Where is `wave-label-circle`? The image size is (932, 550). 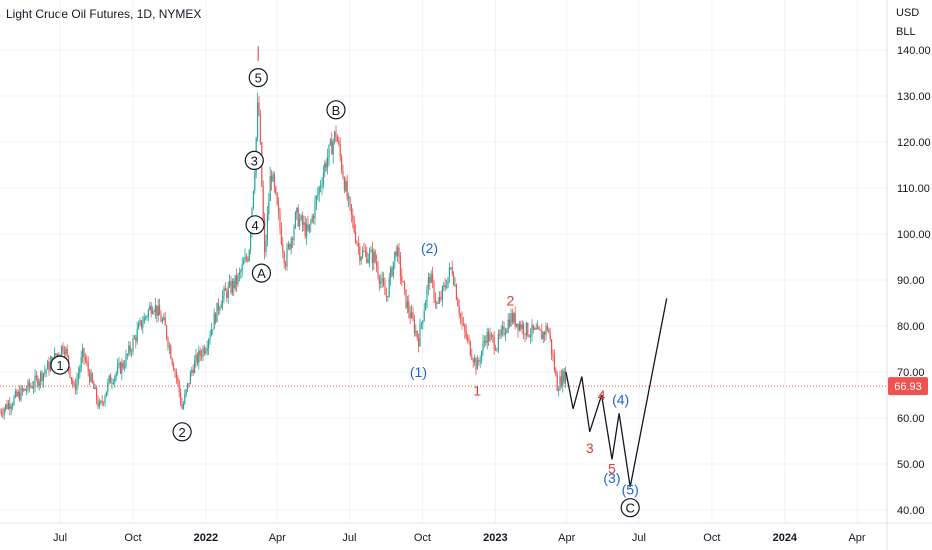
wave-label-circle is located at coordinates (60, 365).